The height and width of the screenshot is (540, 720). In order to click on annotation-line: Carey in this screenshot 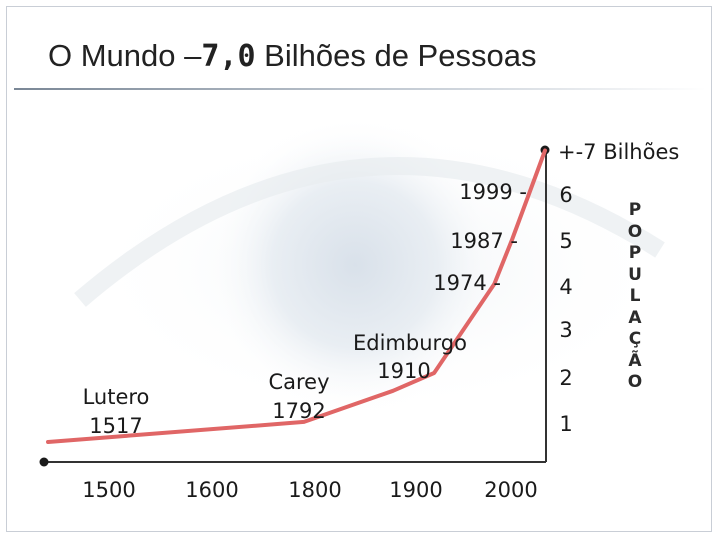, I will do `click(298, 382)`.